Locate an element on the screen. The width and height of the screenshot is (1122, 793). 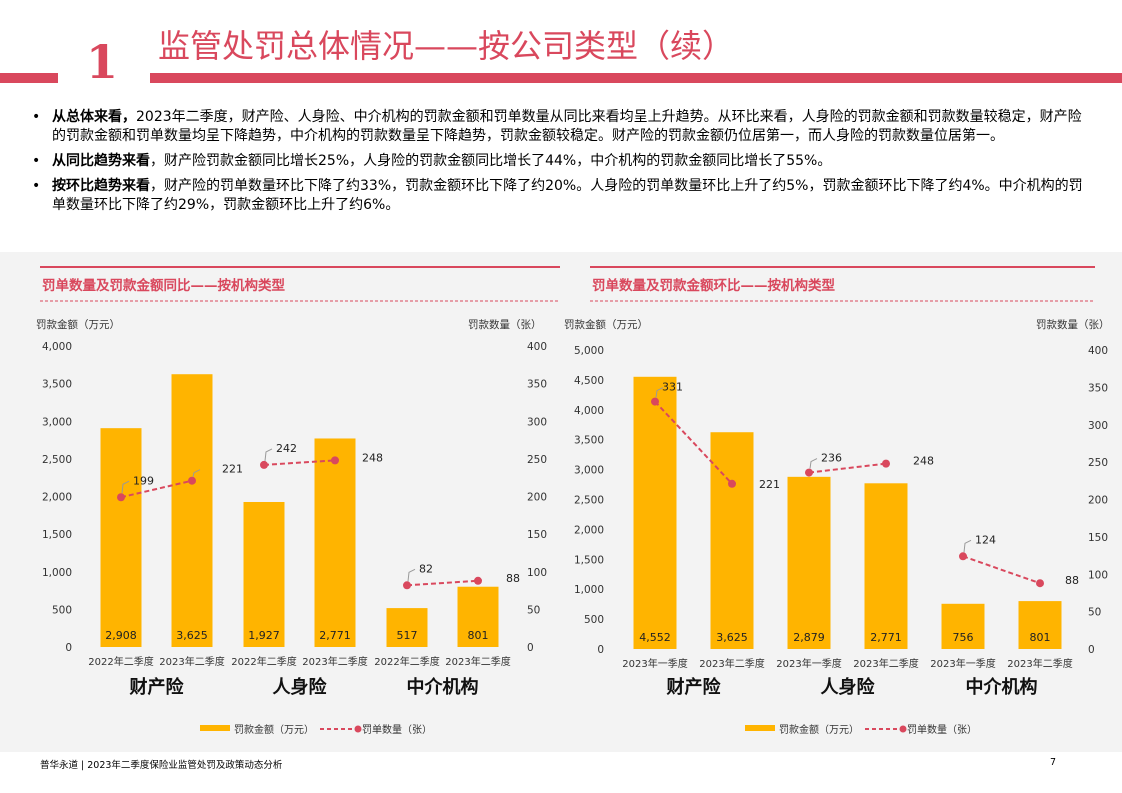
line-value-label: 199 is located at coordinates (143, 480).